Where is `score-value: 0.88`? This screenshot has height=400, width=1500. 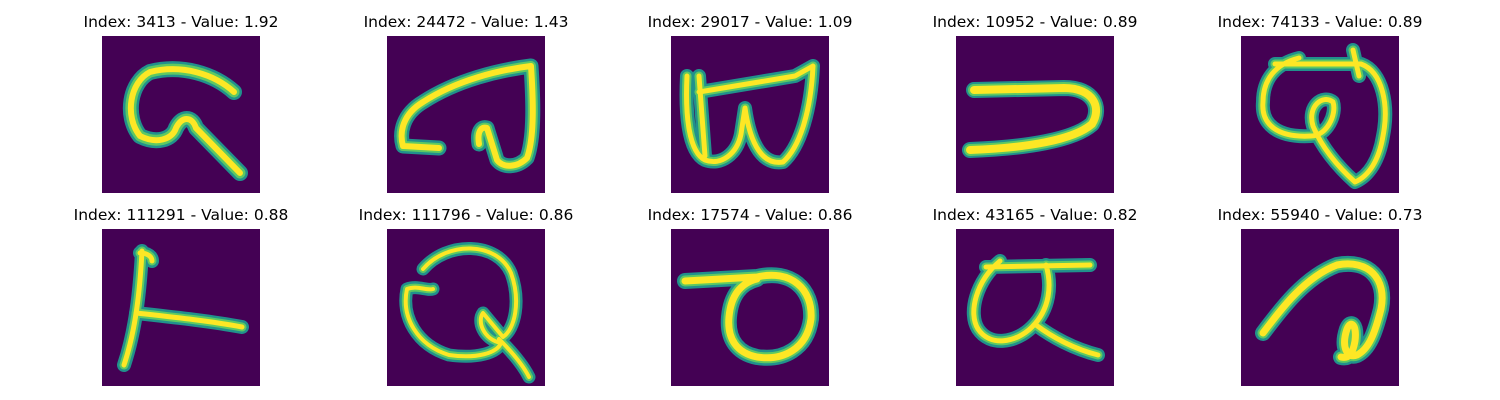
score-value: 0.88 is located at coordinates (271, 215).